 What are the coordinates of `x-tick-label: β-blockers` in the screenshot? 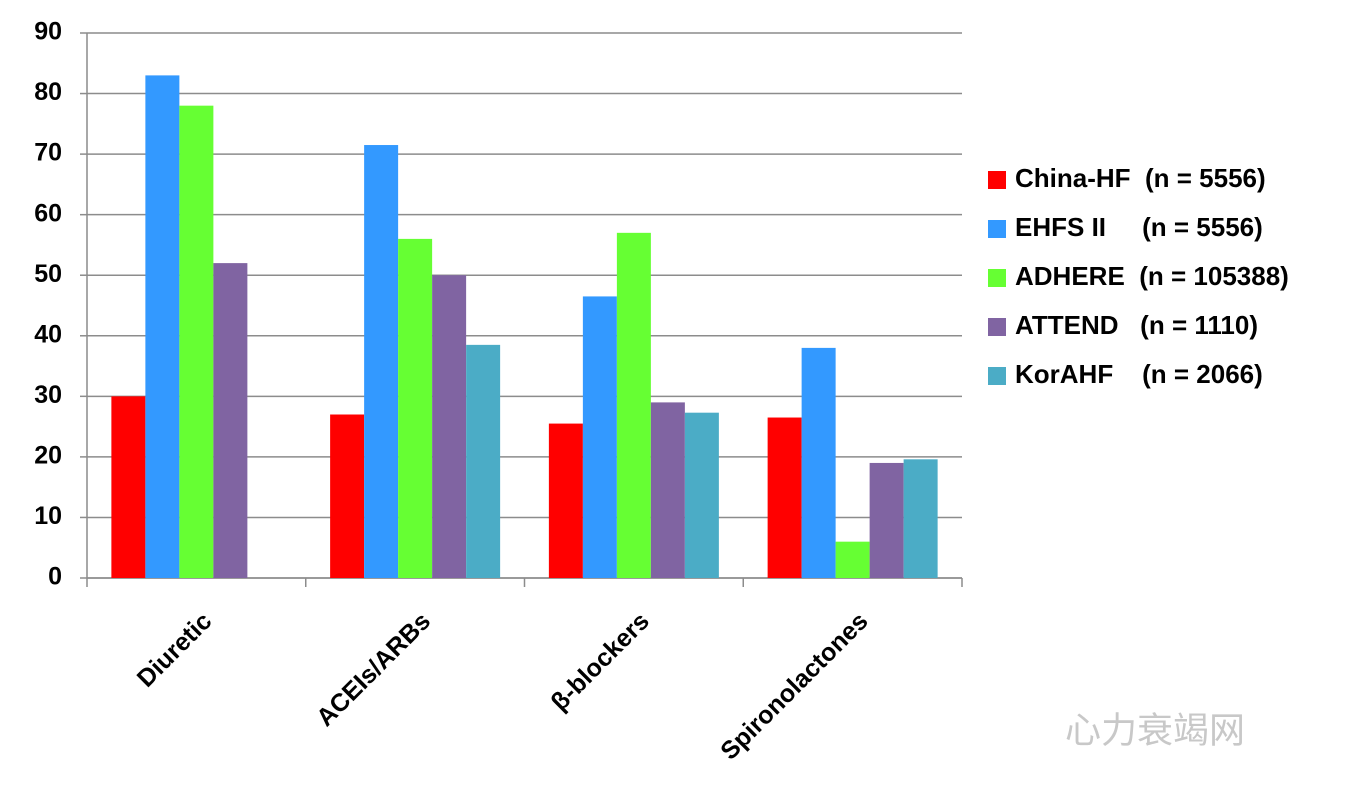 It's located at (600, 661).